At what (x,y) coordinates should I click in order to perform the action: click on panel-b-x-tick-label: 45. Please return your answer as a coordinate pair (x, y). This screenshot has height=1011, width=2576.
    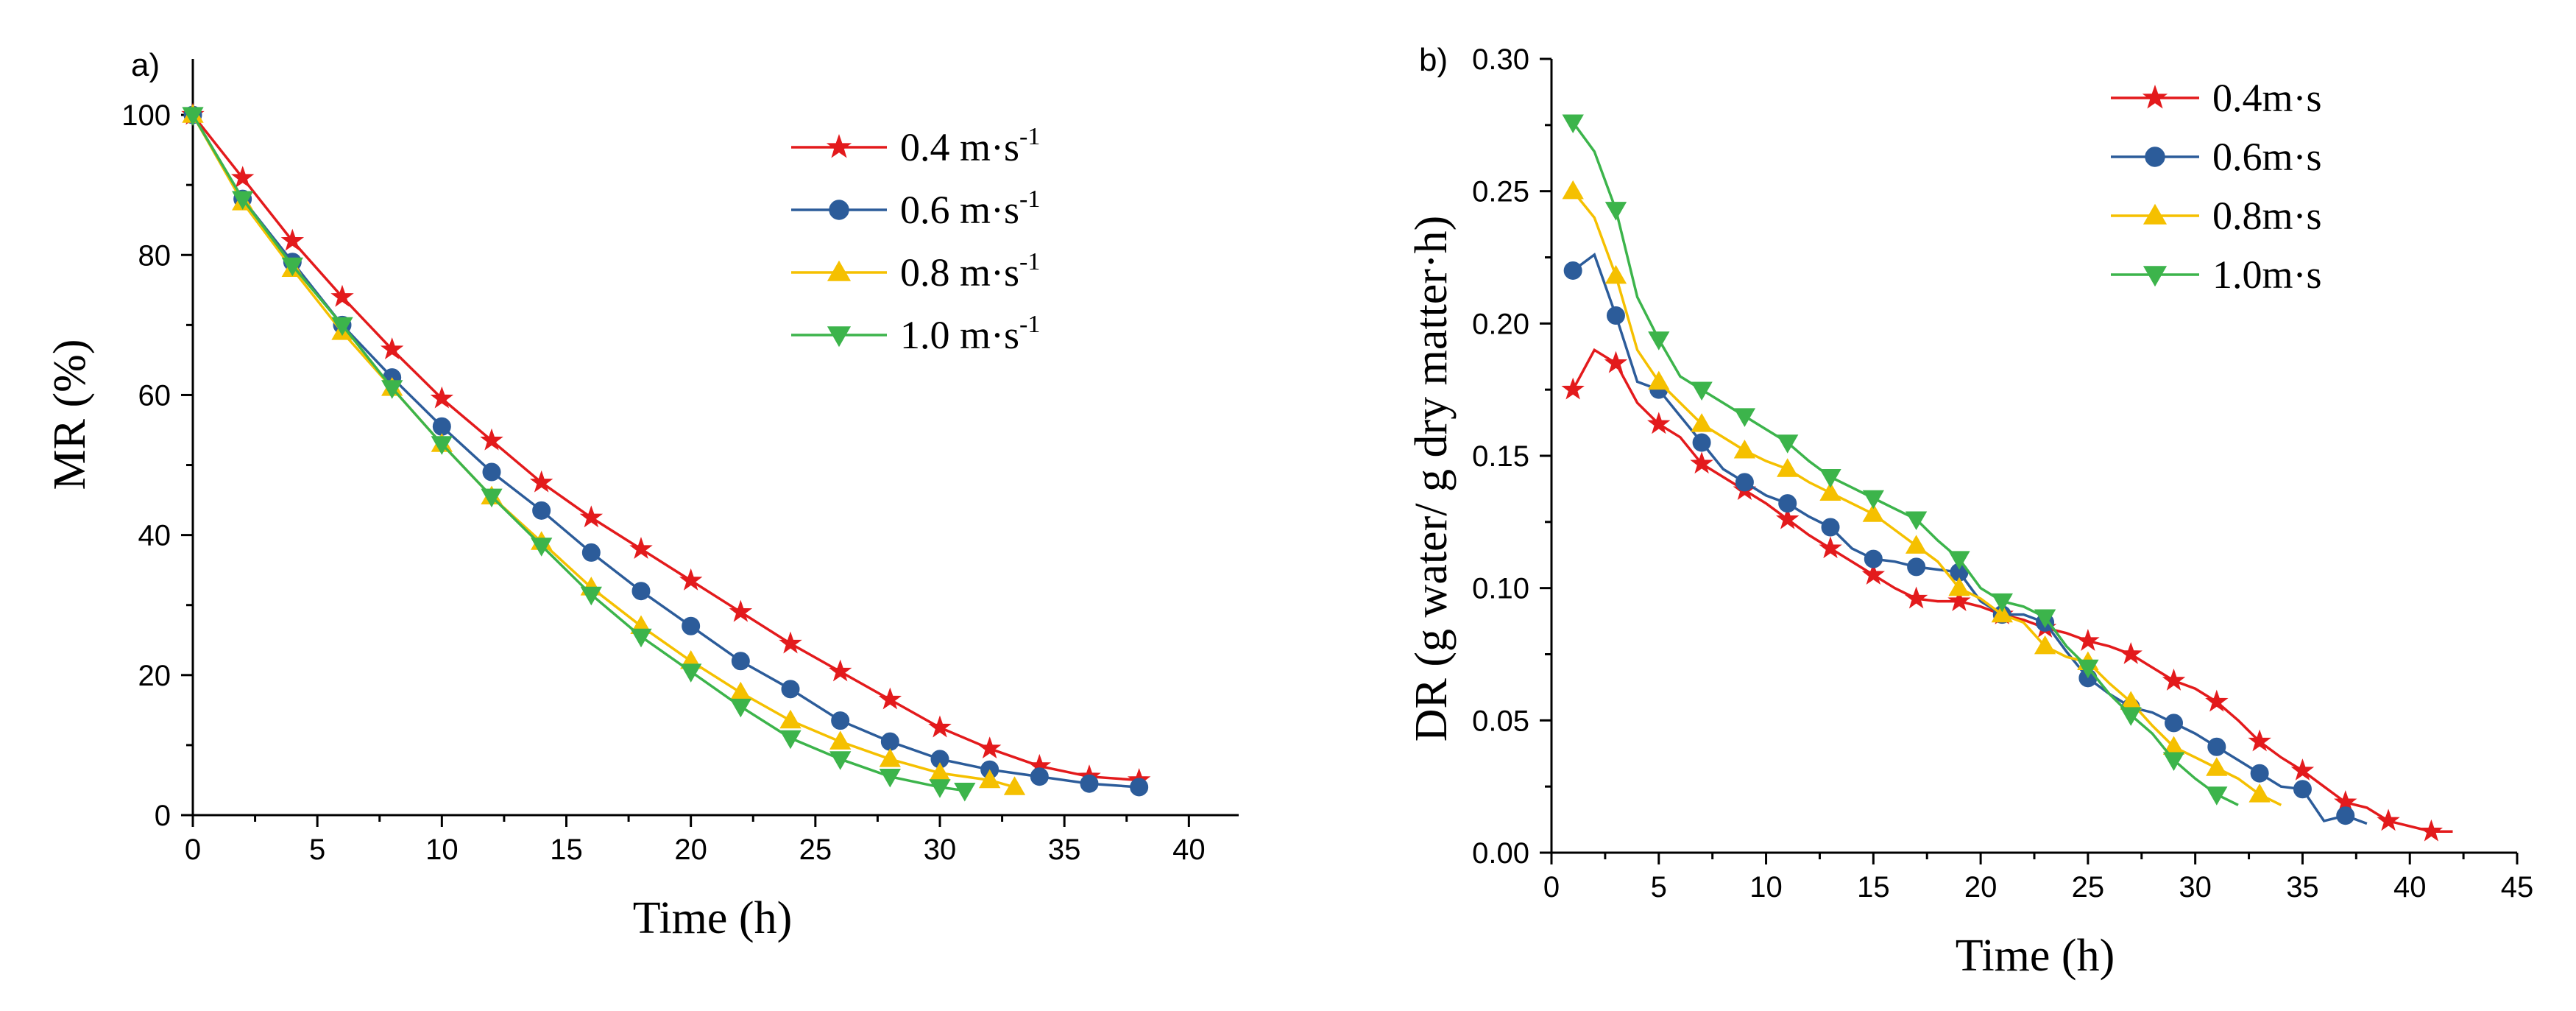
    Looking at the image, I should click on (2517, 887).